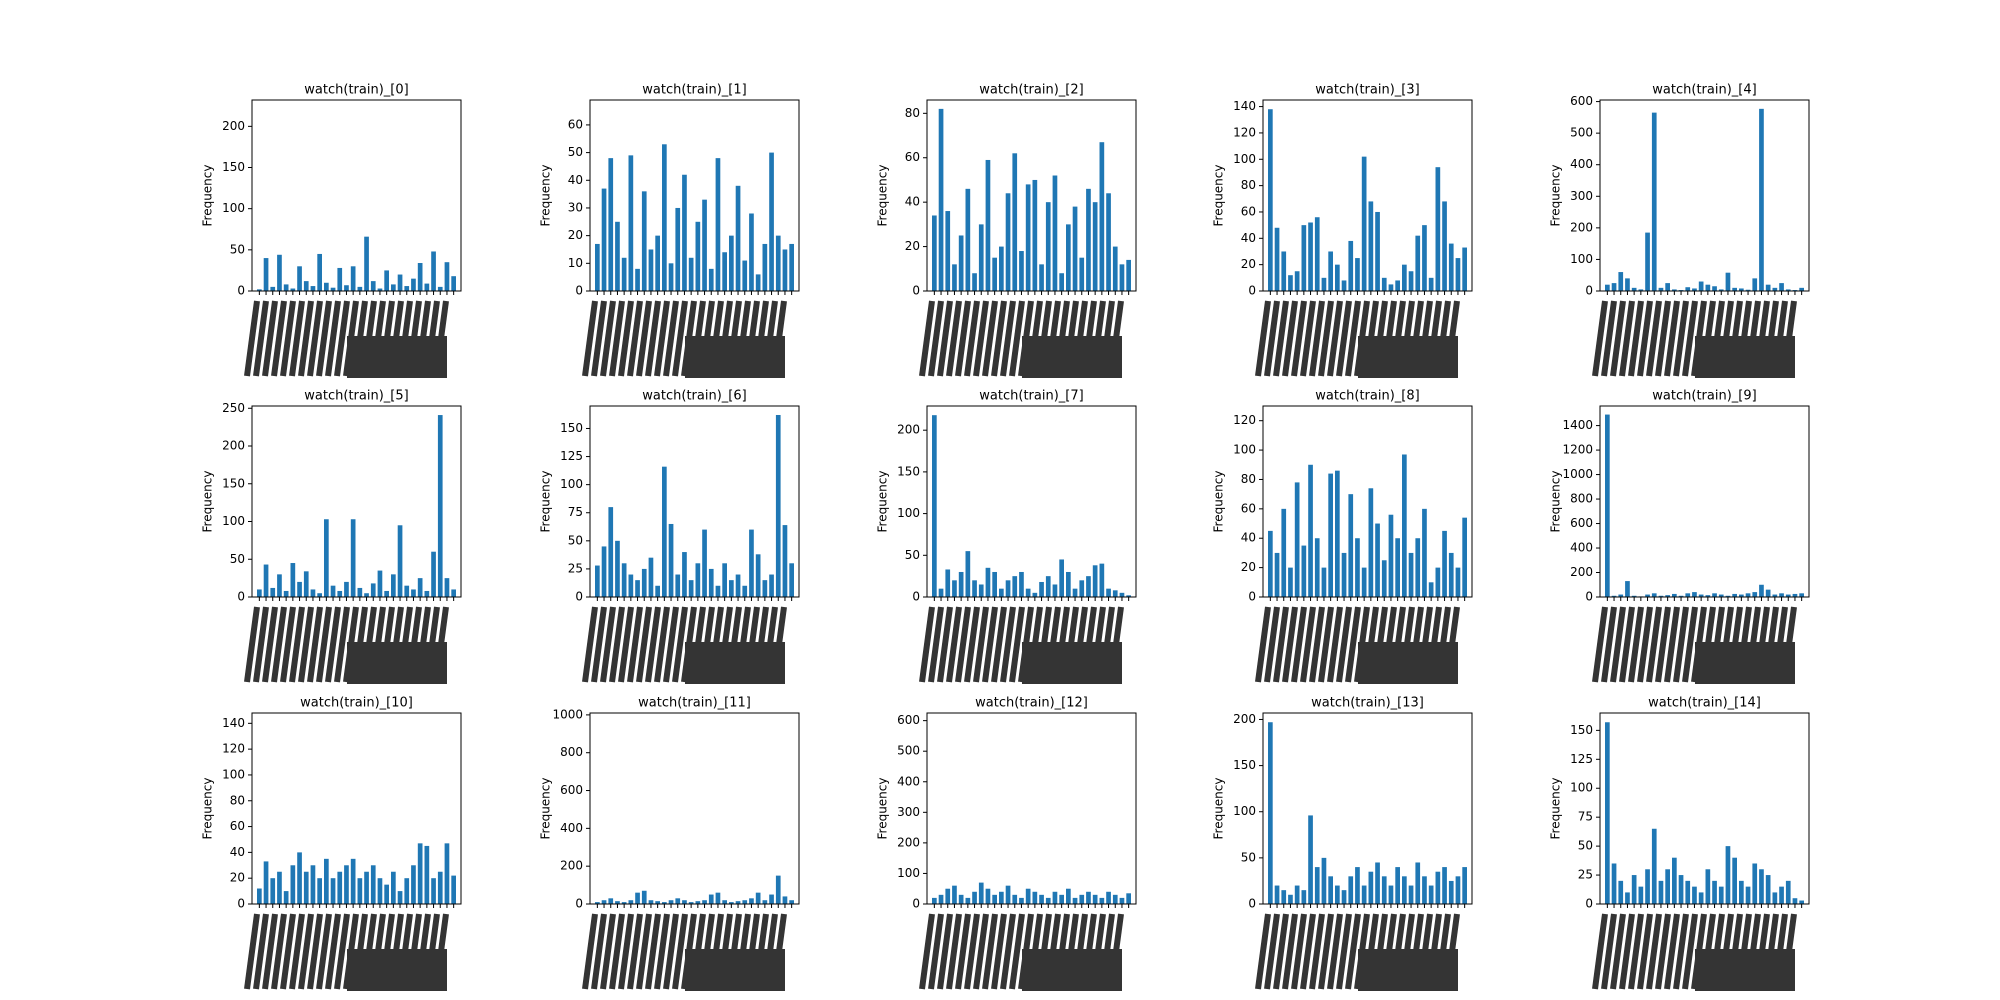  Describe the element at coordinates (1021, 645) in the screenshot. I see `x-tick-labels-blur` at that location.